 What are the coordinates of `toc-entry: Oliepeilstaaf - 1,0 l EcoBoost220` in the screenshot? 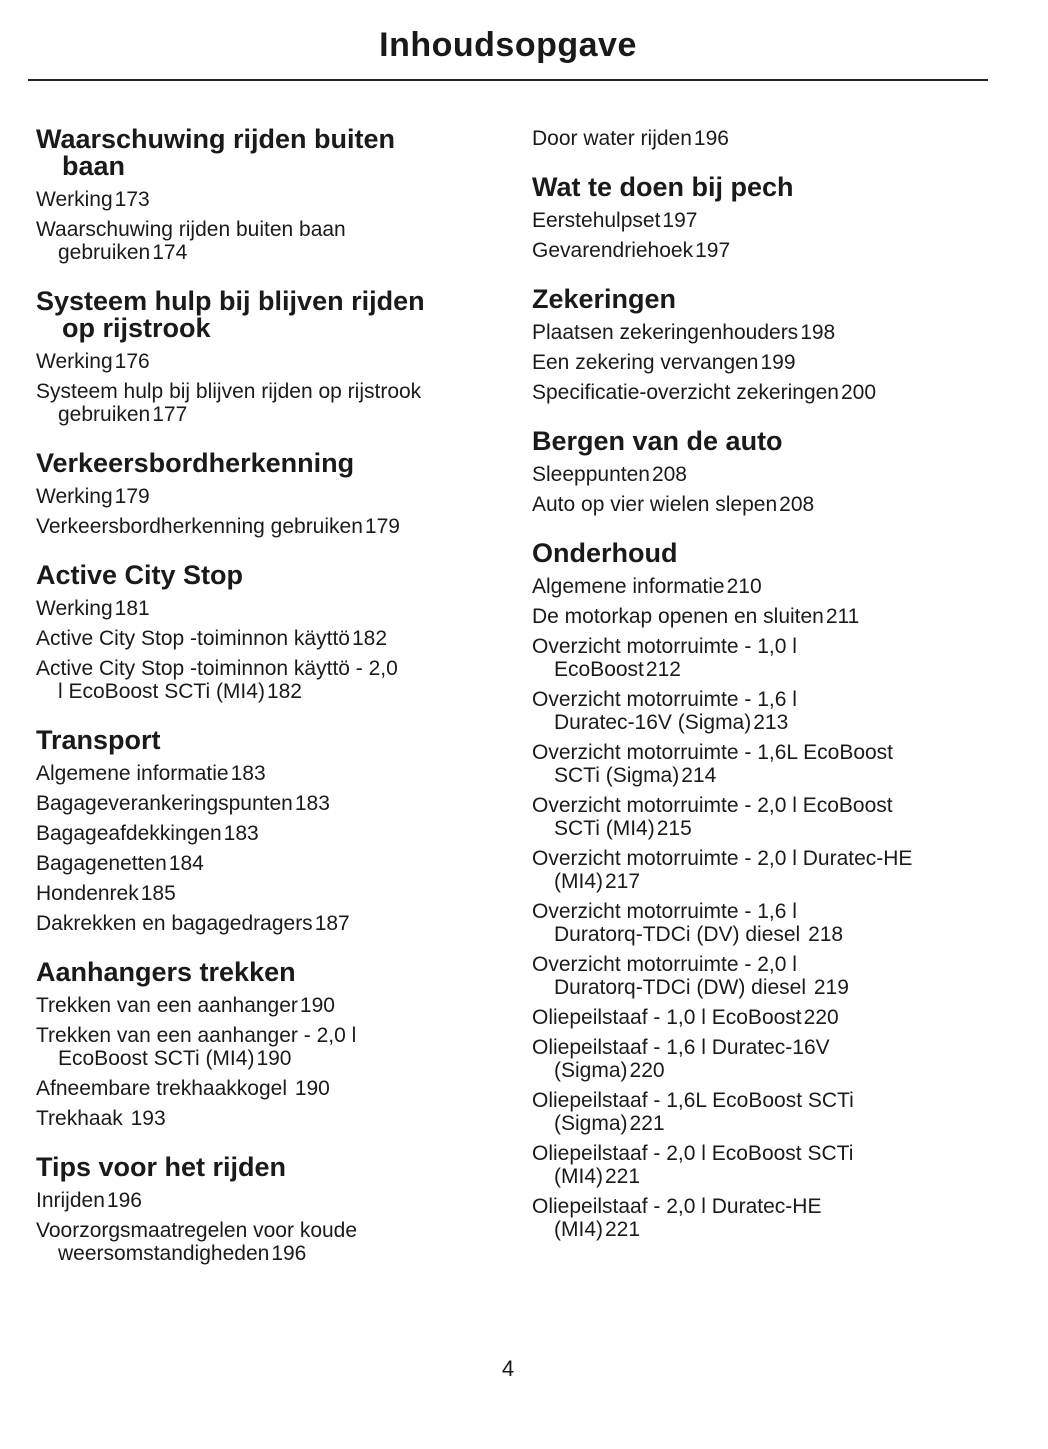 It's located at (756, 1017).